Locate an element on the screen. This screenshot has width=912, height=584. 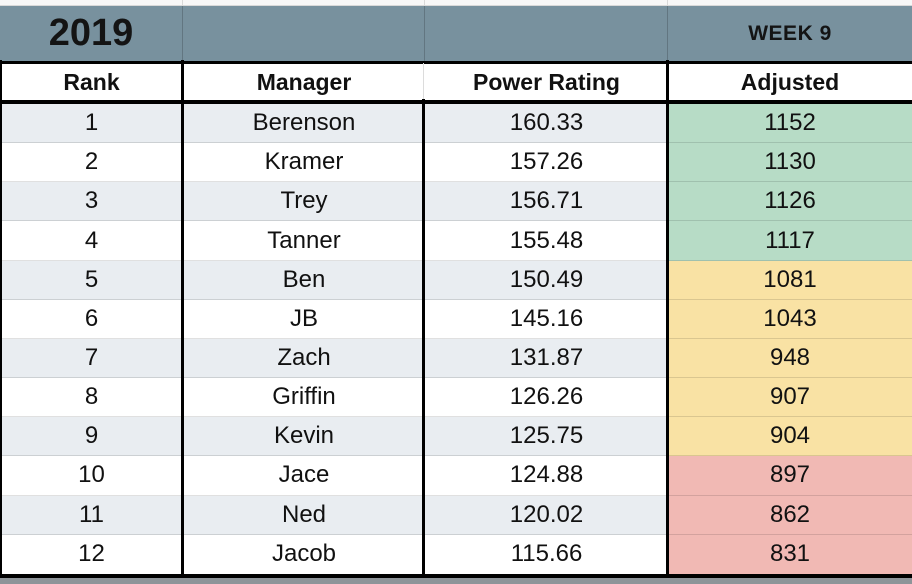
table-row: 5 Ben 150.49 1081 is located at coordinates (456, 280).